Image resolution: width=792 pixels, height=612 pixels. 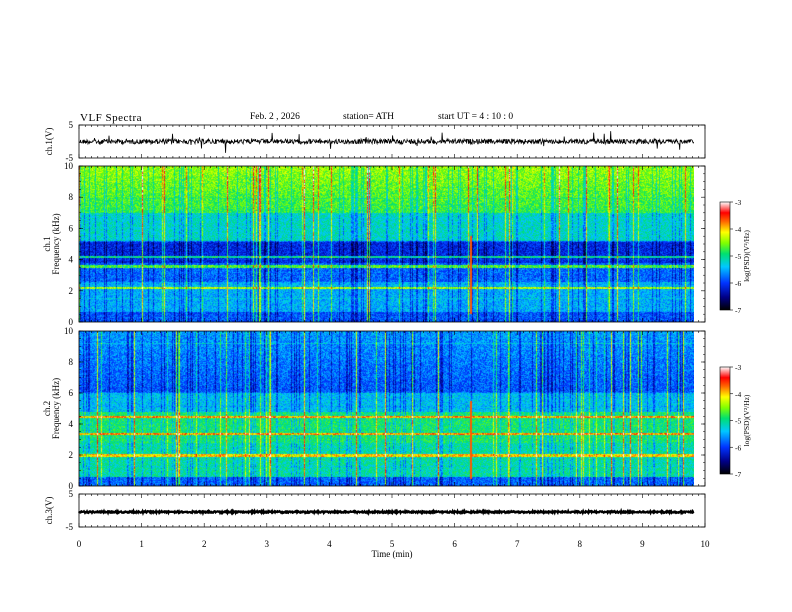 I want to click on panel-4-ylabel: ch.3(V), so click(x=49, y=511).